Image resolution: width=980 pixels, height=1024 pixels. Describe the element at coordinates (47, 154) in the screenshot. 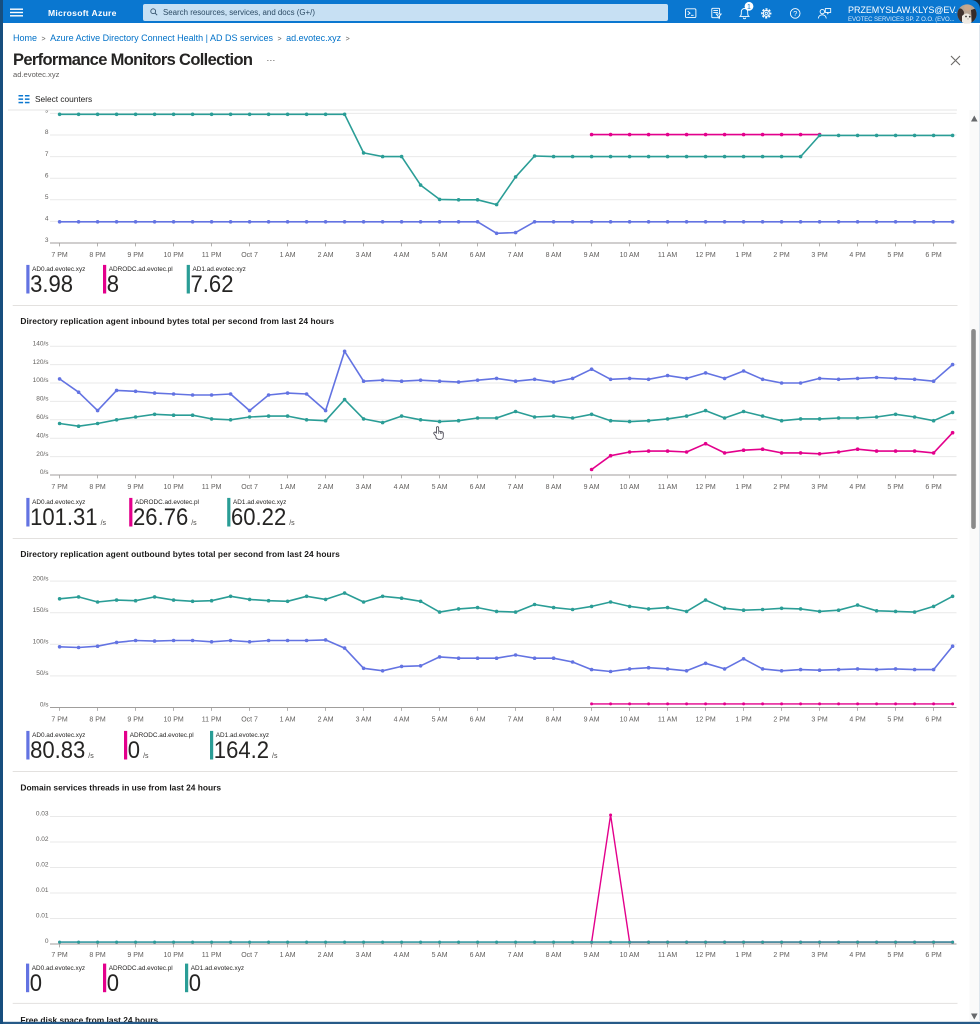

I see `svg-text: 7` at that location.